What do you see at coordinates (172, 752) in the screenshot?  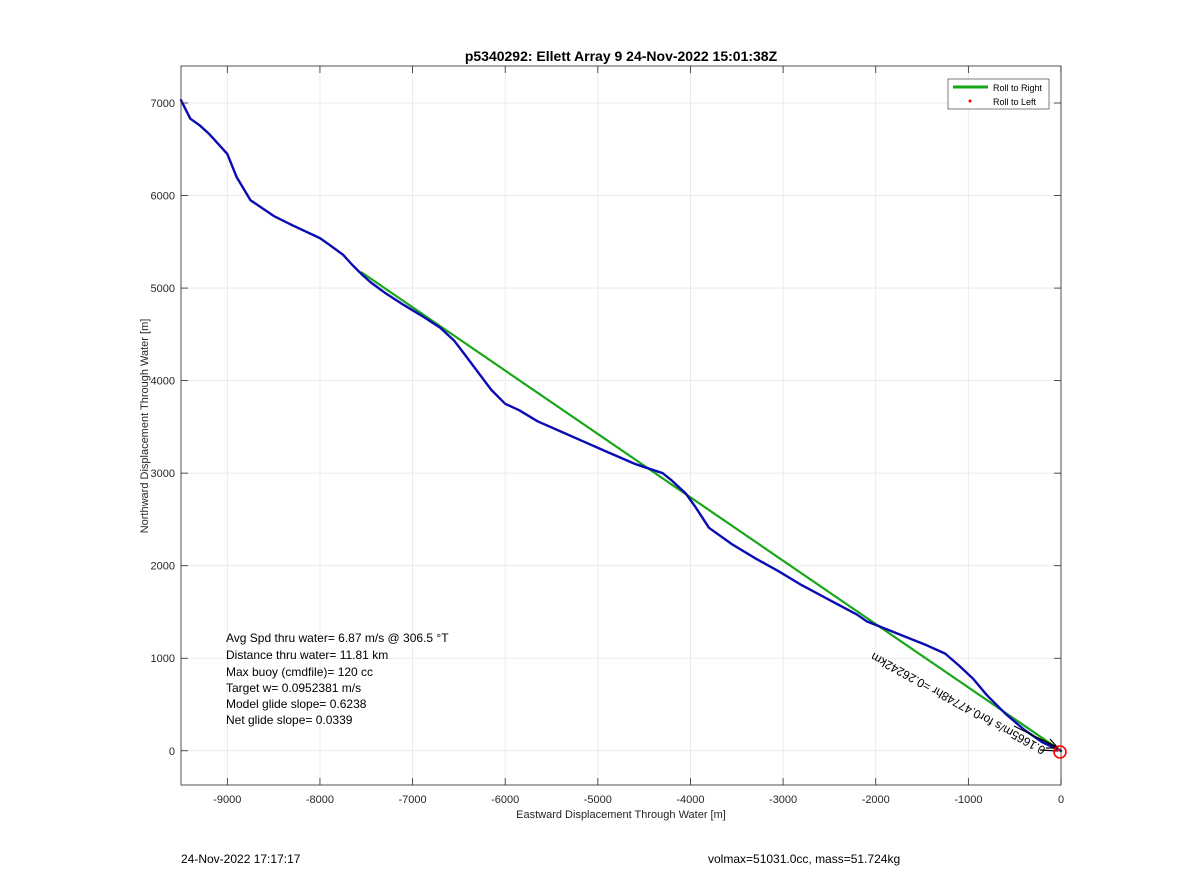 I see `y-tick-label: 0` at bounding box center [172, 752].